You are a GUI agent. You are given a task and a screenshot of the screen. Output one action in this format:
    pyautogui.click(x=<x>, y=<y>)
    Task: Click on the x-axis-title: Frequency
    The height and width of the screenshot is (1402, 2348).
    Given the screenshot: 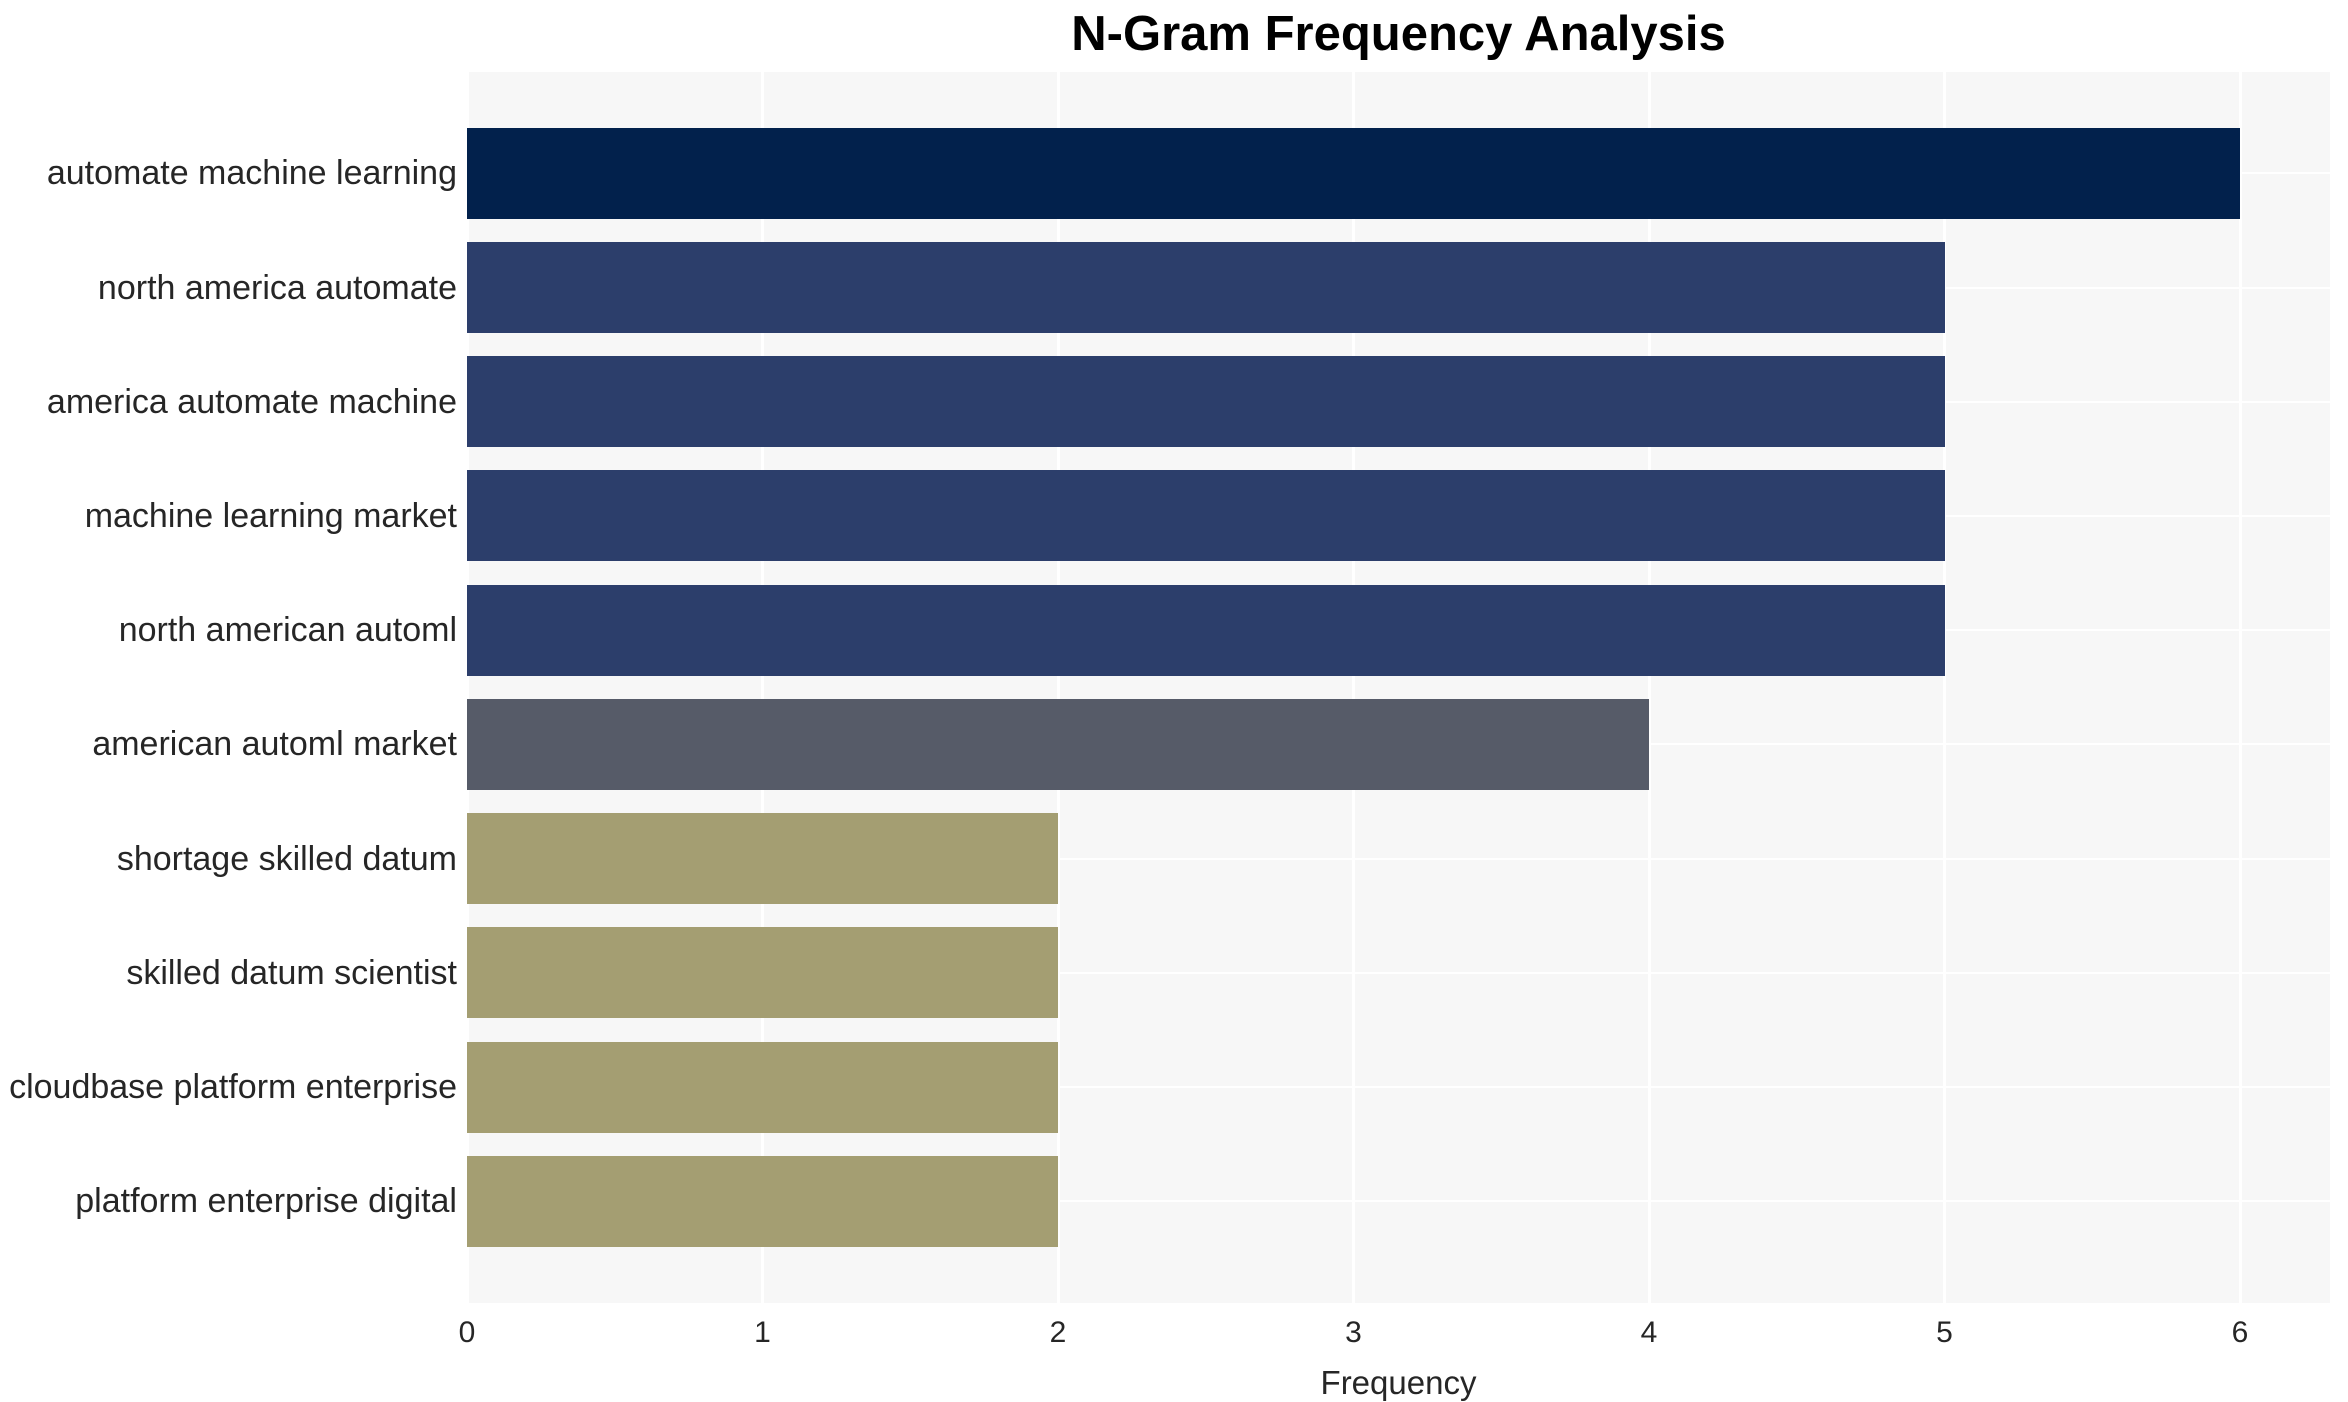 What is the action you would take?
    pyautogui.click(x=1398, y=1382)
    